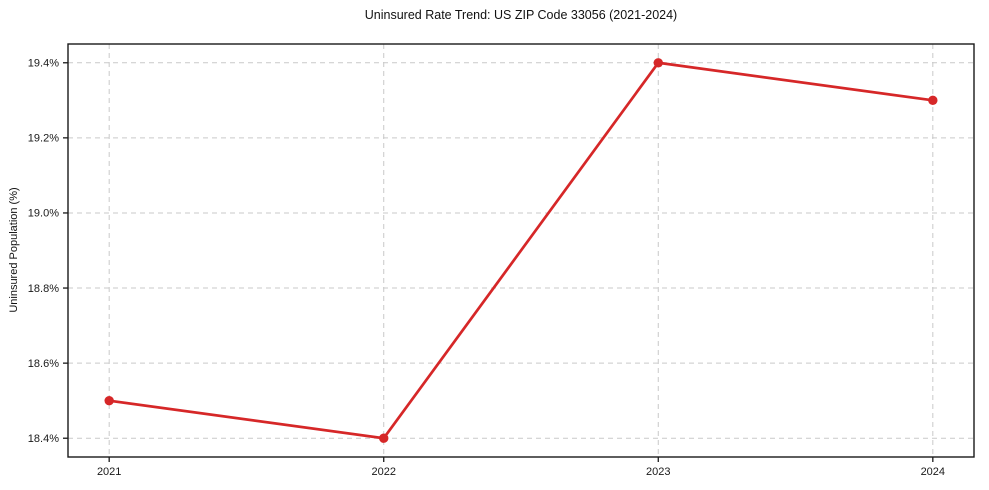  What do you see at coordinates (43, 214) in the screenshot?
I see `y-tick-label: 19.0%` at bounding box center [43, 214].